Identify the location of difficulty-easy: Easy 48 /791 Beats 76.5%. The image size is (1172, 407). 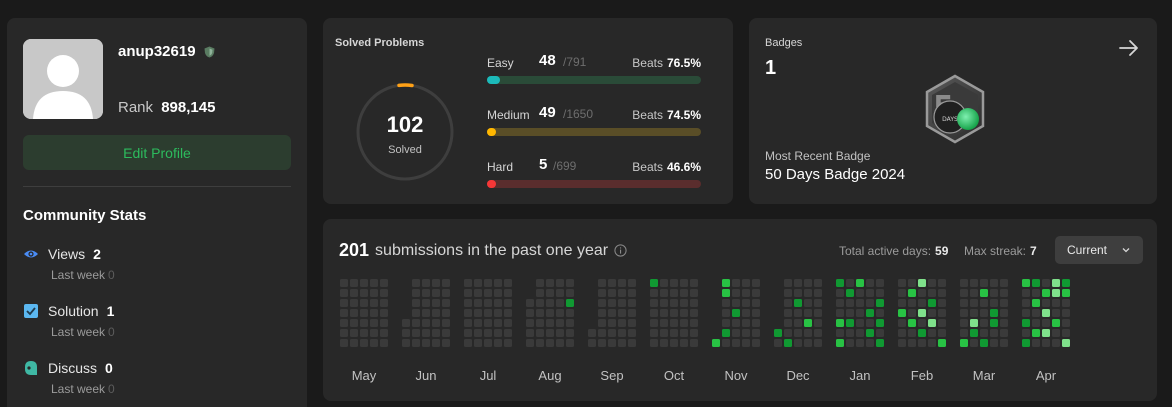
(594, 68).